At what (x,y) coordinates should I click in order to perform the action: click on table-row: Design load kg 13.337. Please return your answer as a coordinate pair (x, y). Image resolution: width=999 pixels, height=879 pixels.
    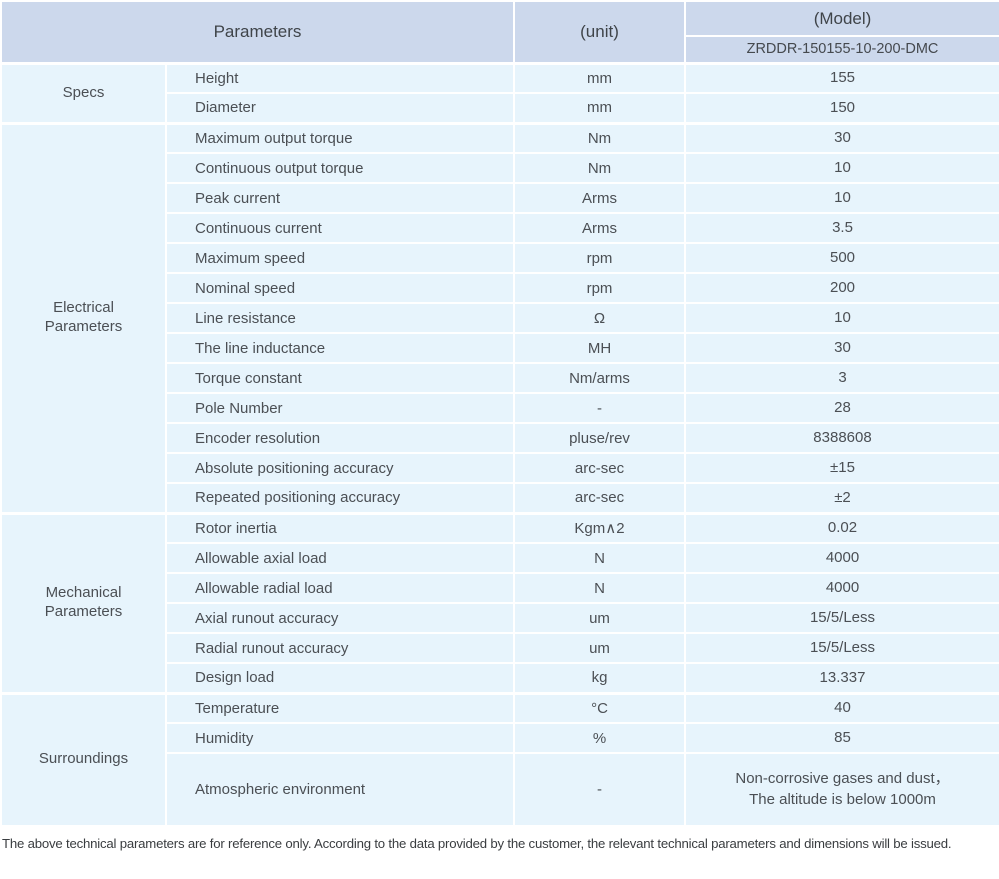
    Looking at the image, I should click on (500, 678).